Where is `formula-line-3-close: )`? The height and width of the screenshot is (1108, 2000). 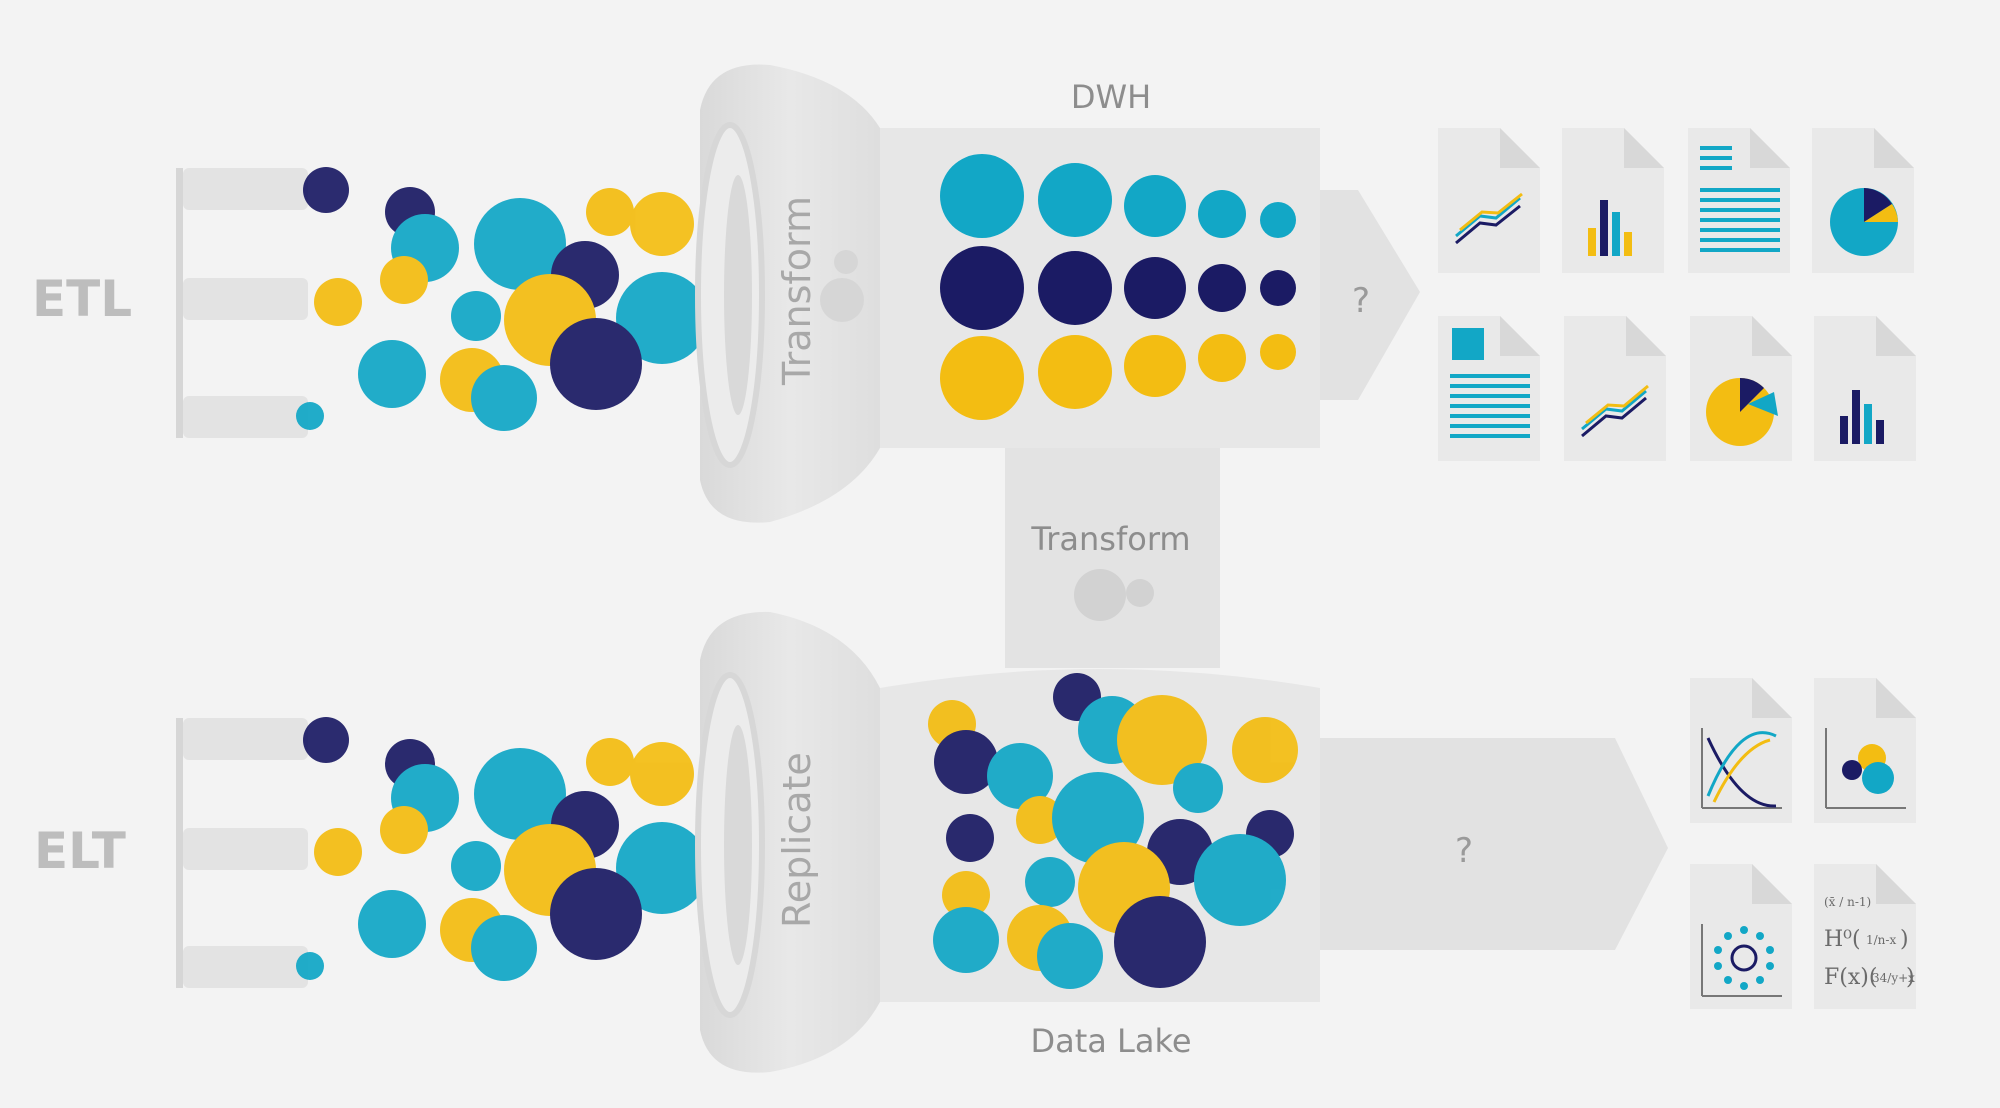 formula-line-3-close: ) is located at coordinates (1910, 977).